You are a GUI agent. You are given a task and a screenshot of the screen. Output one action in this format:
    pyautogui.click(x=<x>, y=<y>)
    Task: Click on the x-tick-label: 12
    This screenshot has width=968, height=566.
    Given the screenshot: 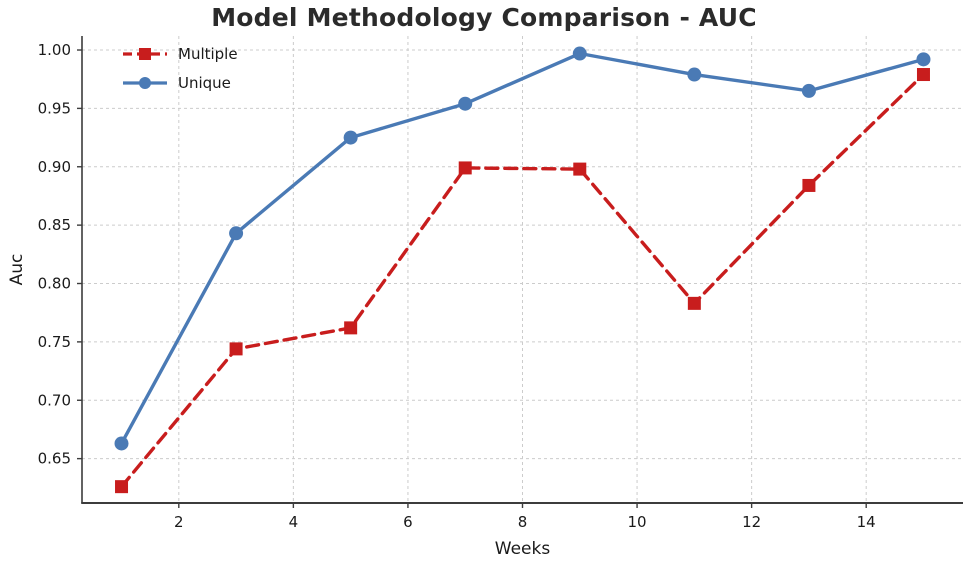 What is the action you would take?
    pyautogui.click(x=751, y=522)
    